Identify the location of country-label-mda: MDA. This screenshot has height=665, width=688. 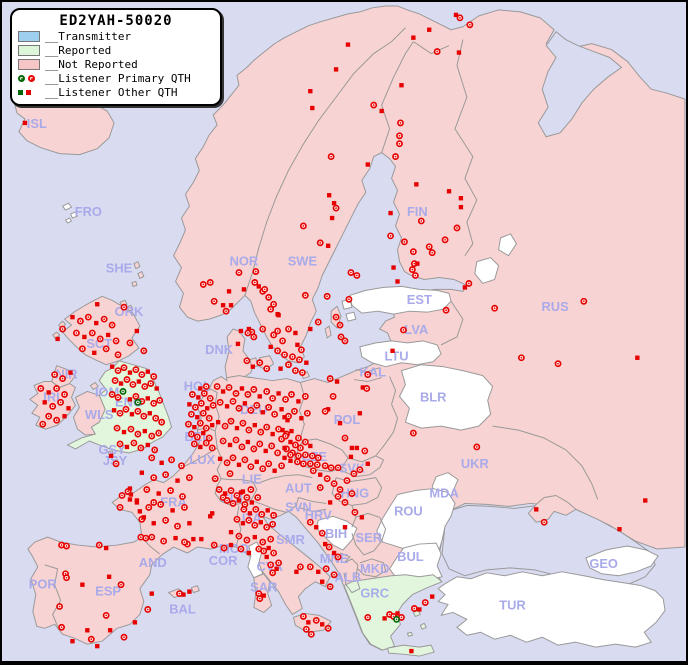
(443, 492).